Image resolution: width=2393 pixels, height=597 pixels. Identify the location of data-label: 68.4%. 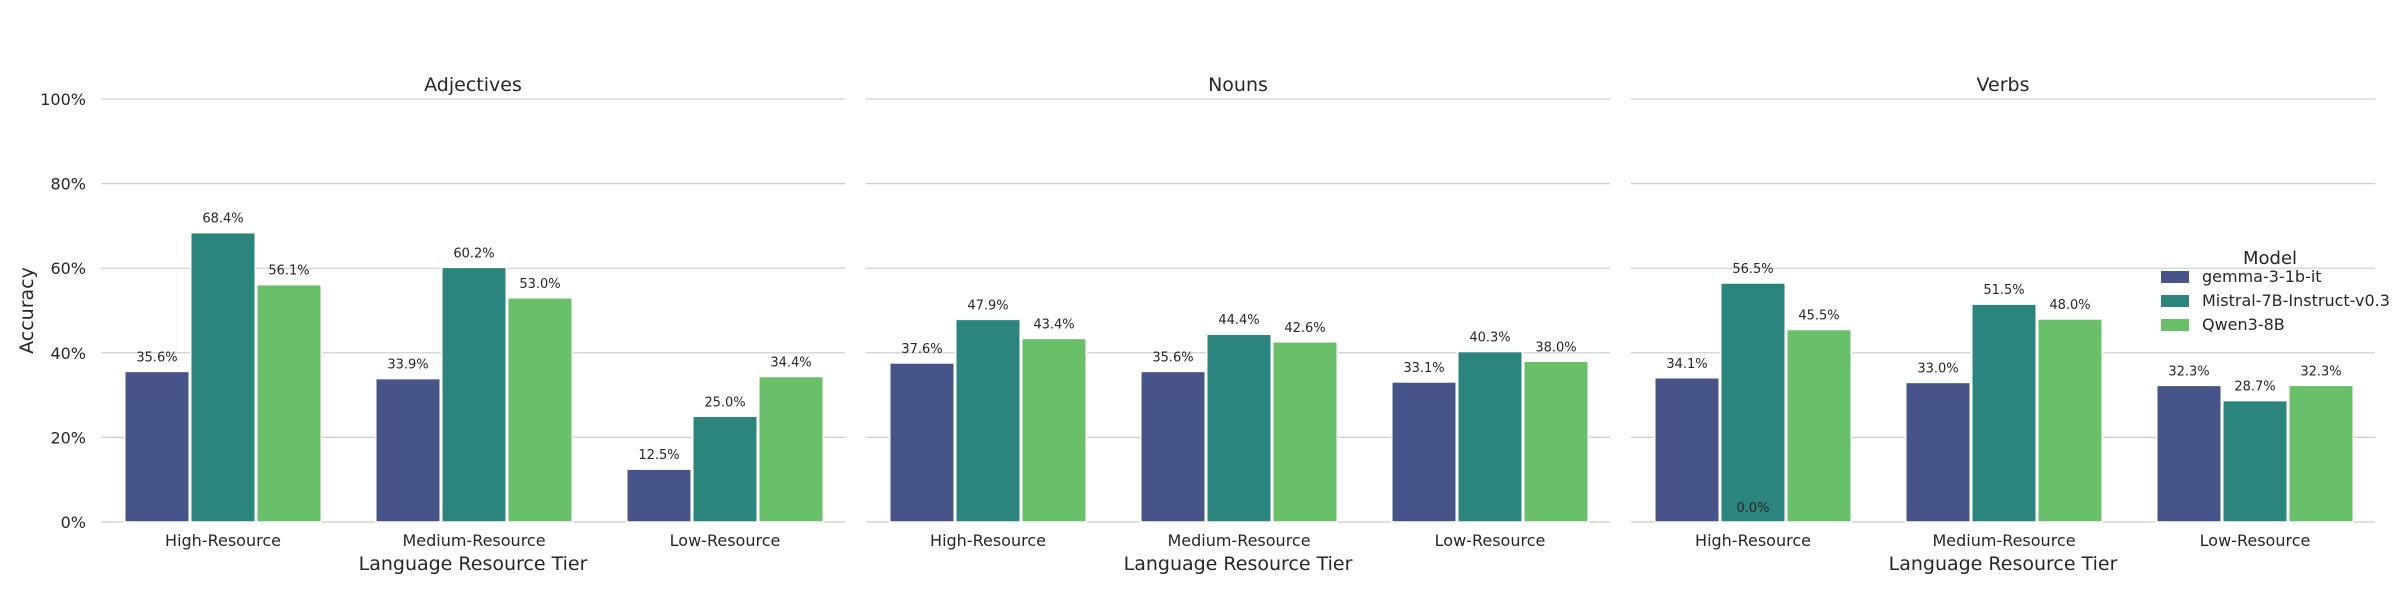
(222, 219).